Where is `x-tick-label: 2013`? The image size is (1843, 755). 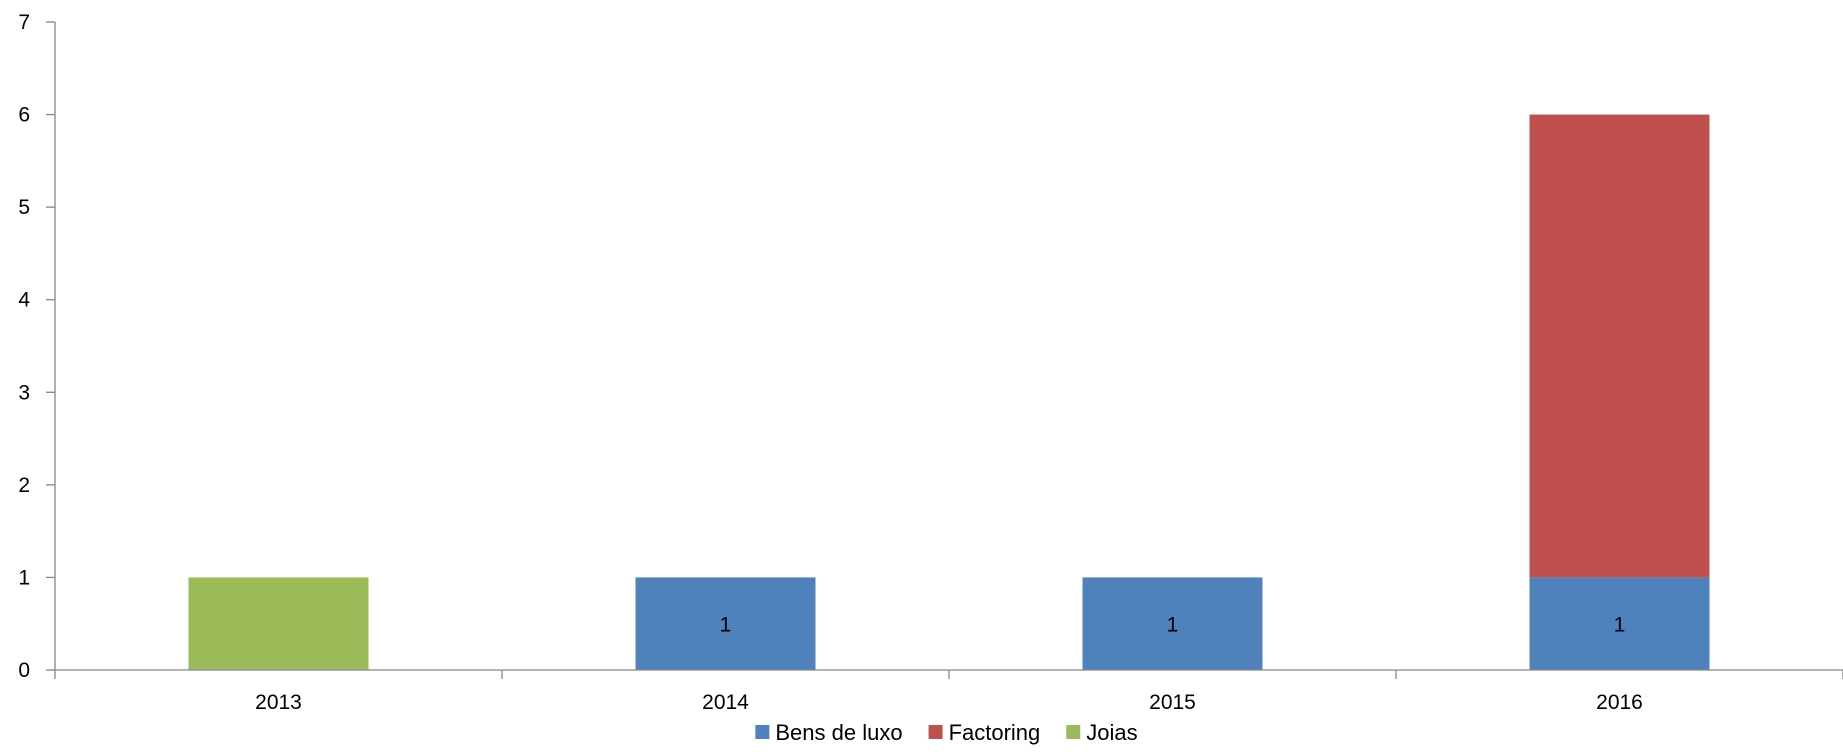 x-tick-label: 2013 is located at coordinates (278, 702).